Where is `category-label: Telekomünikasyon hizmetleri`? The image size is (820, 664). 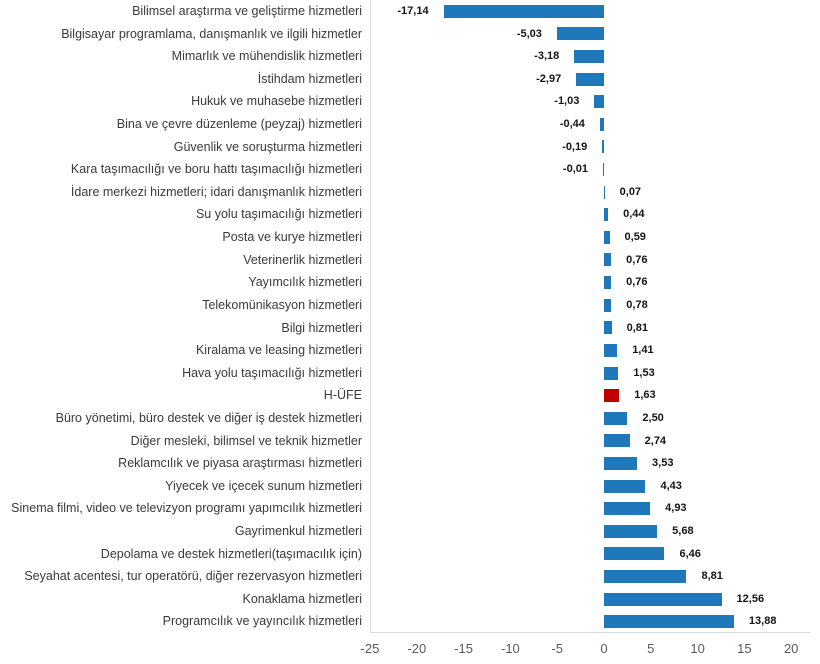
category-label: Telekomünikasyon hizmetleri is located at coordinates (282, 304).